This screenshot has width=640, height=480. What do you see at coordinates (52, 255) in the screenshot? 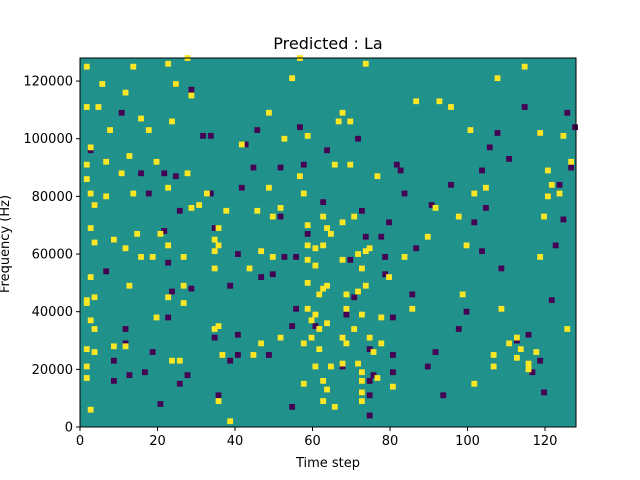
I see `y-tick-label: 60000` at bounding box center [52, 255].